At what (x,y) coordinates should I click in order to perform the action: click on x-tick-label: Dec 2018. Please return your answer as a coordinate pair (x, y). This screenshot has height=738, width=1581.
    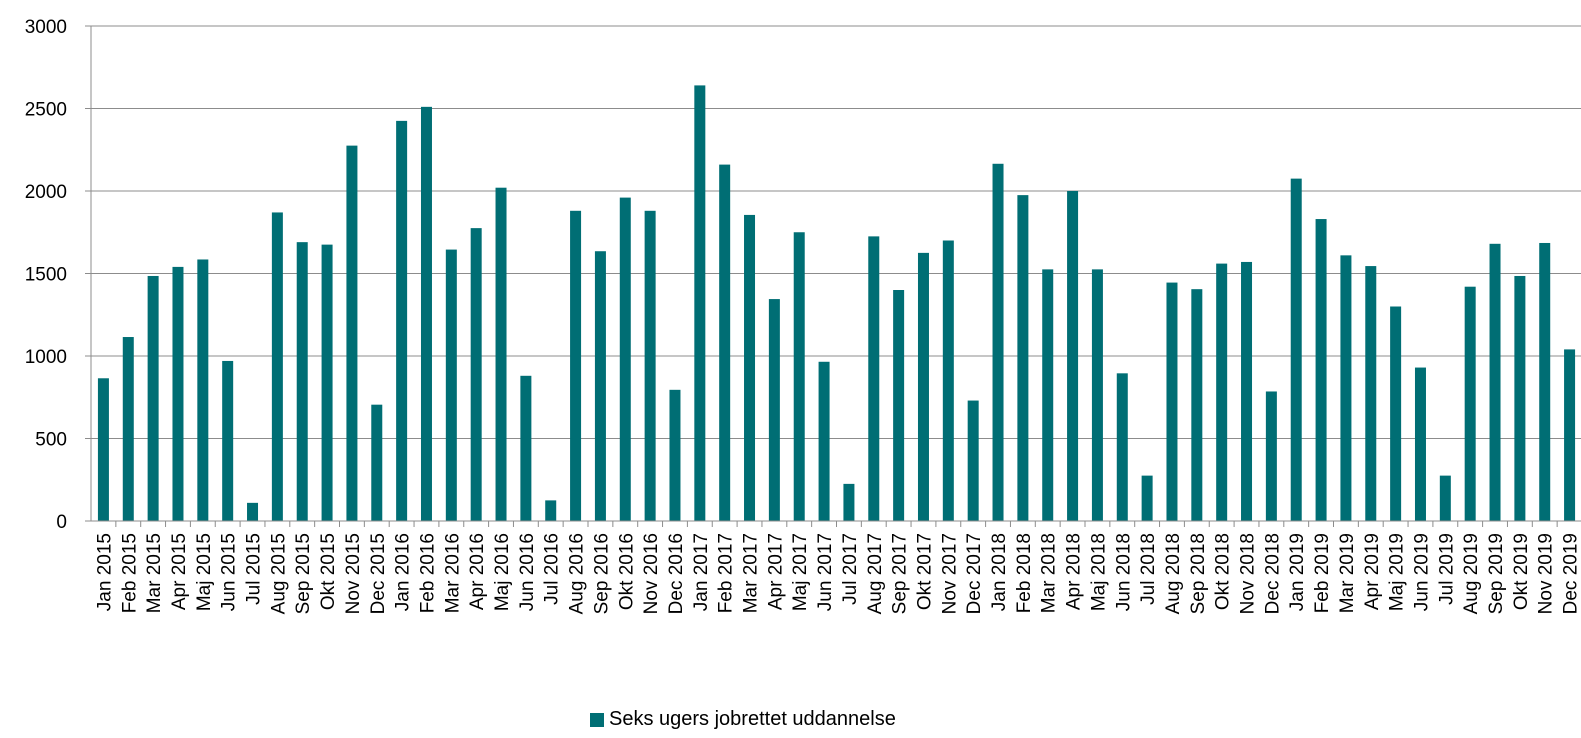
    Looking at the image, I should click on (1272, 573).